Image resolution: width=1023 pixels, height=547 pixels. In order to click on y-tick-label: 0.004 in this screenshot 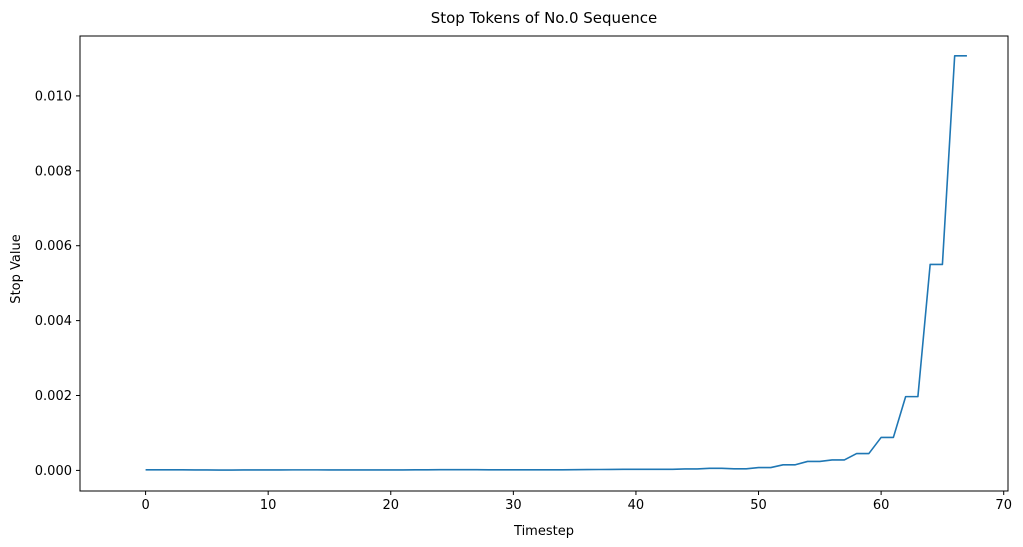, I will do `click(53, 321)`.